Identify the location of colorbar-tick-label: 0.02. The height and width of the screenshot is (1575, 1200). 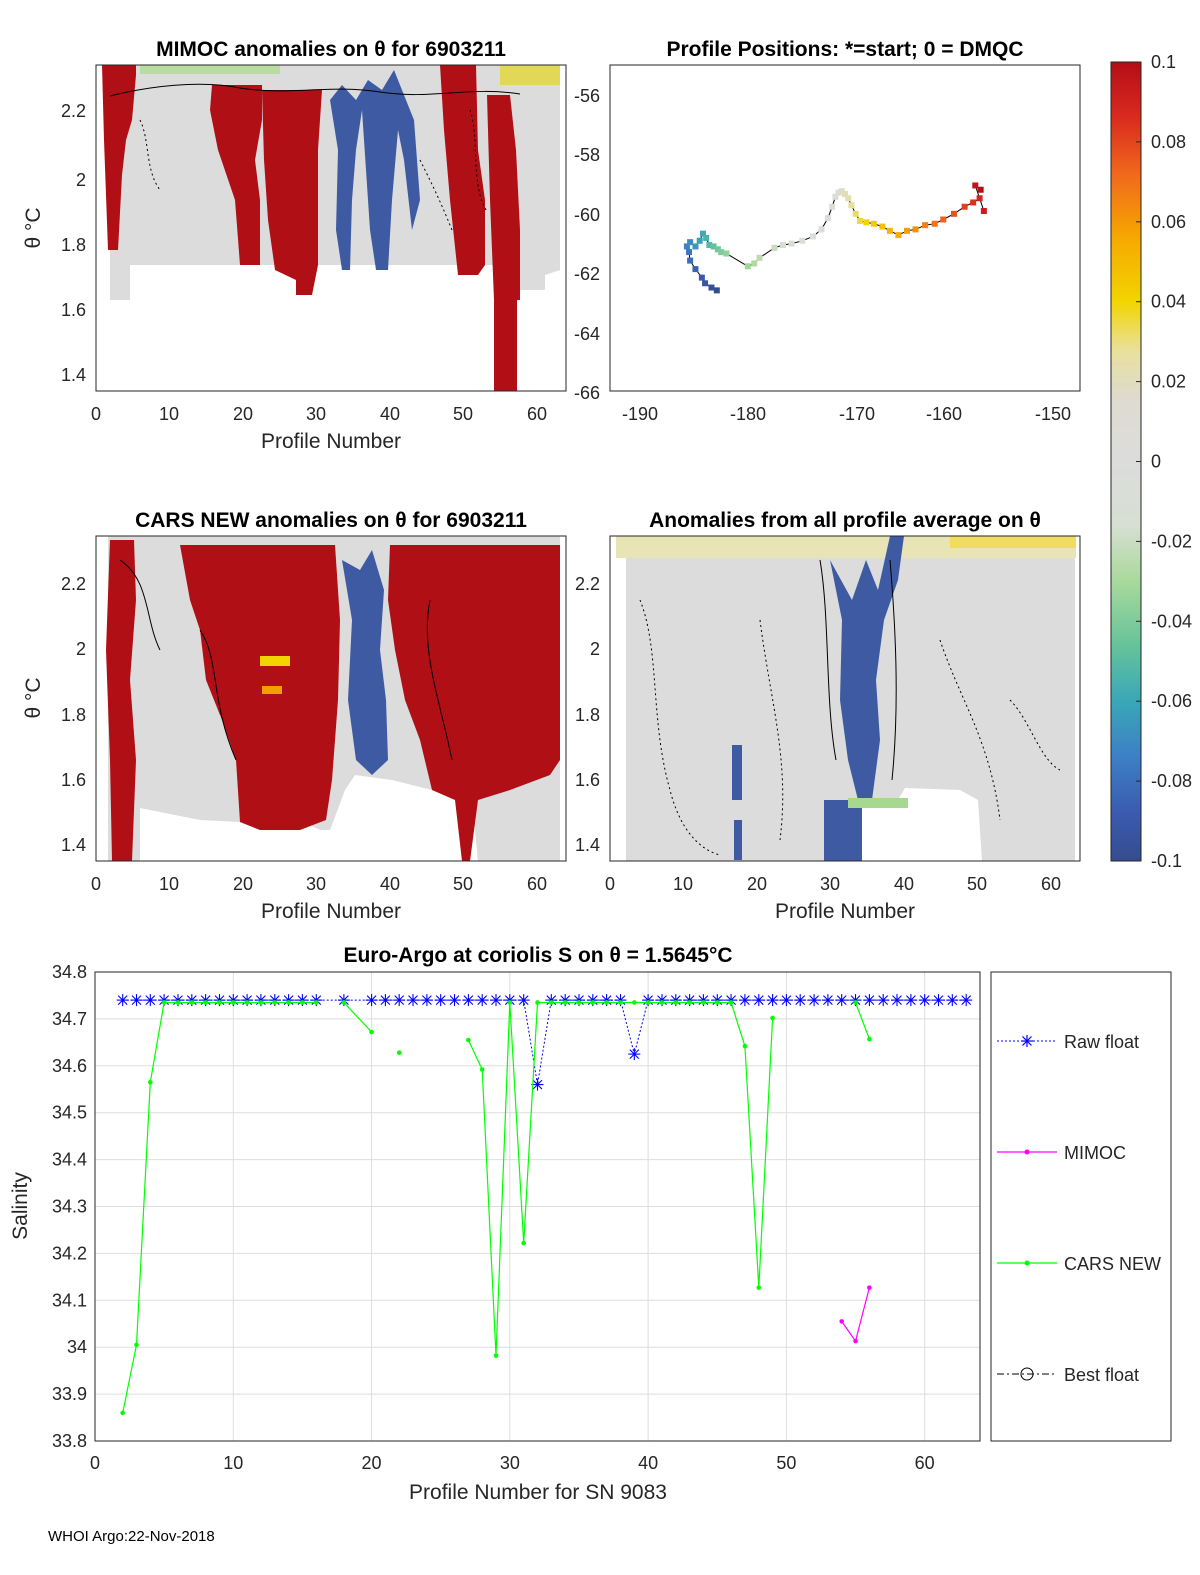
(1168, 382).